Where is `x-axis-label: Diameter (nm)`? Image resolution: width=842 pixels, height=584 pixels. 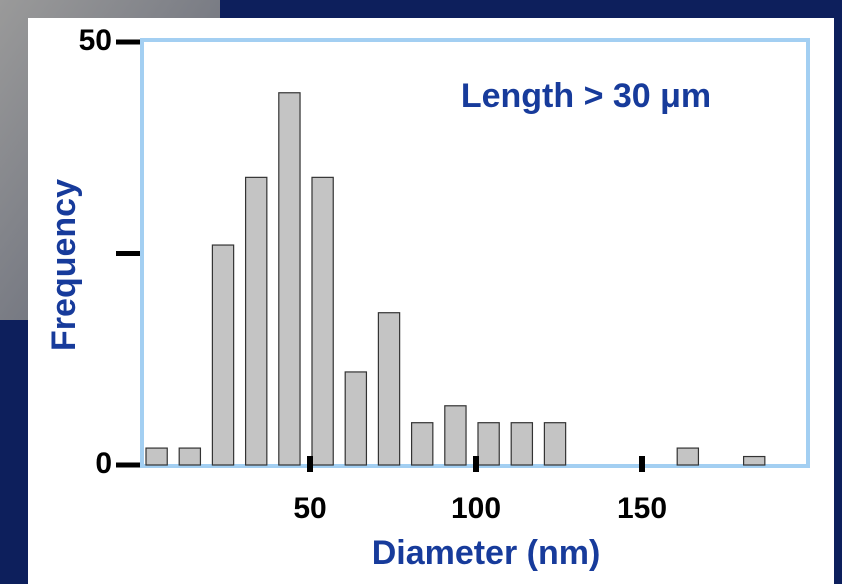 x-axis-label: Diameter (nm) is located at coordinates (486, 553).